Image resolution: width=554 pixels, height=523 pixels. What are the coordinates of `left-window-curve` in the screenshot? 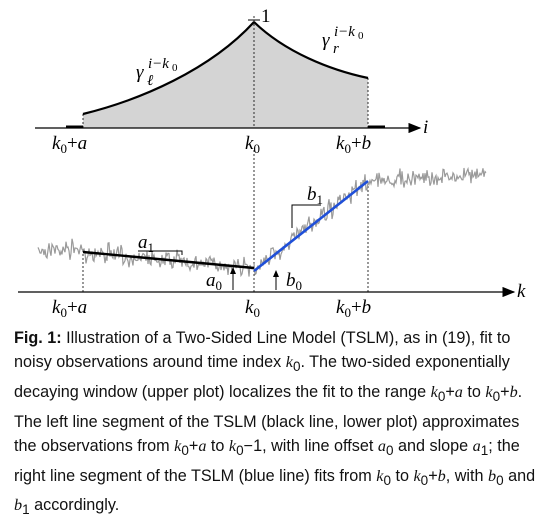 It's located at (168, 68).